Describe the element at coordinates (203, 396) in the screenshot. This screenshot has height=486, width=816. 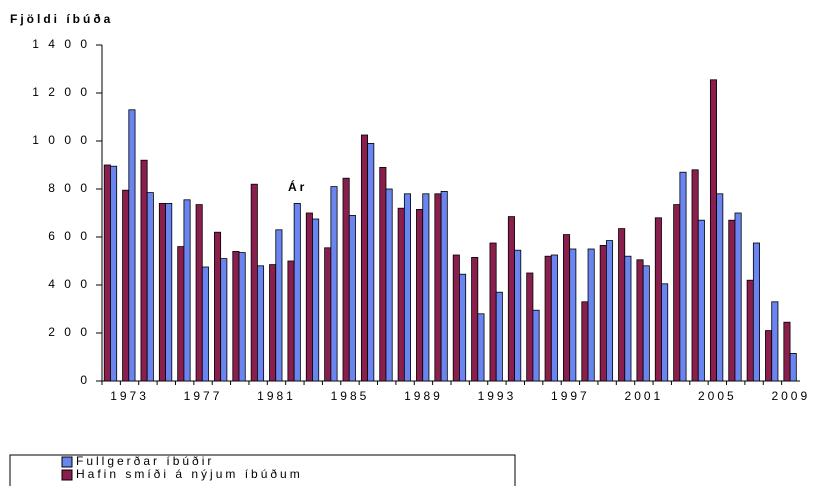
I see `x-tick-label: 1977` at that location.